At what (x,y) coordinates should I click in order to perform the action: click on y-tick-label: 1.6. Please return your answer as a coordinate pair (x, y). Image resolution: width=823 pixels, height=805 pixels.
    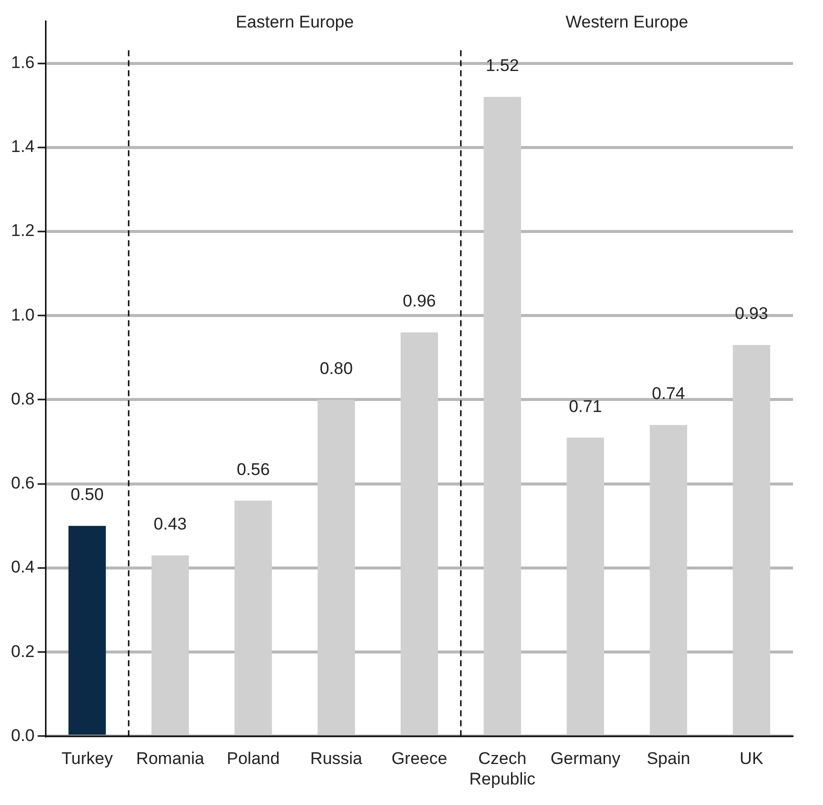
    Looking at the image, I should click on (22, 62).